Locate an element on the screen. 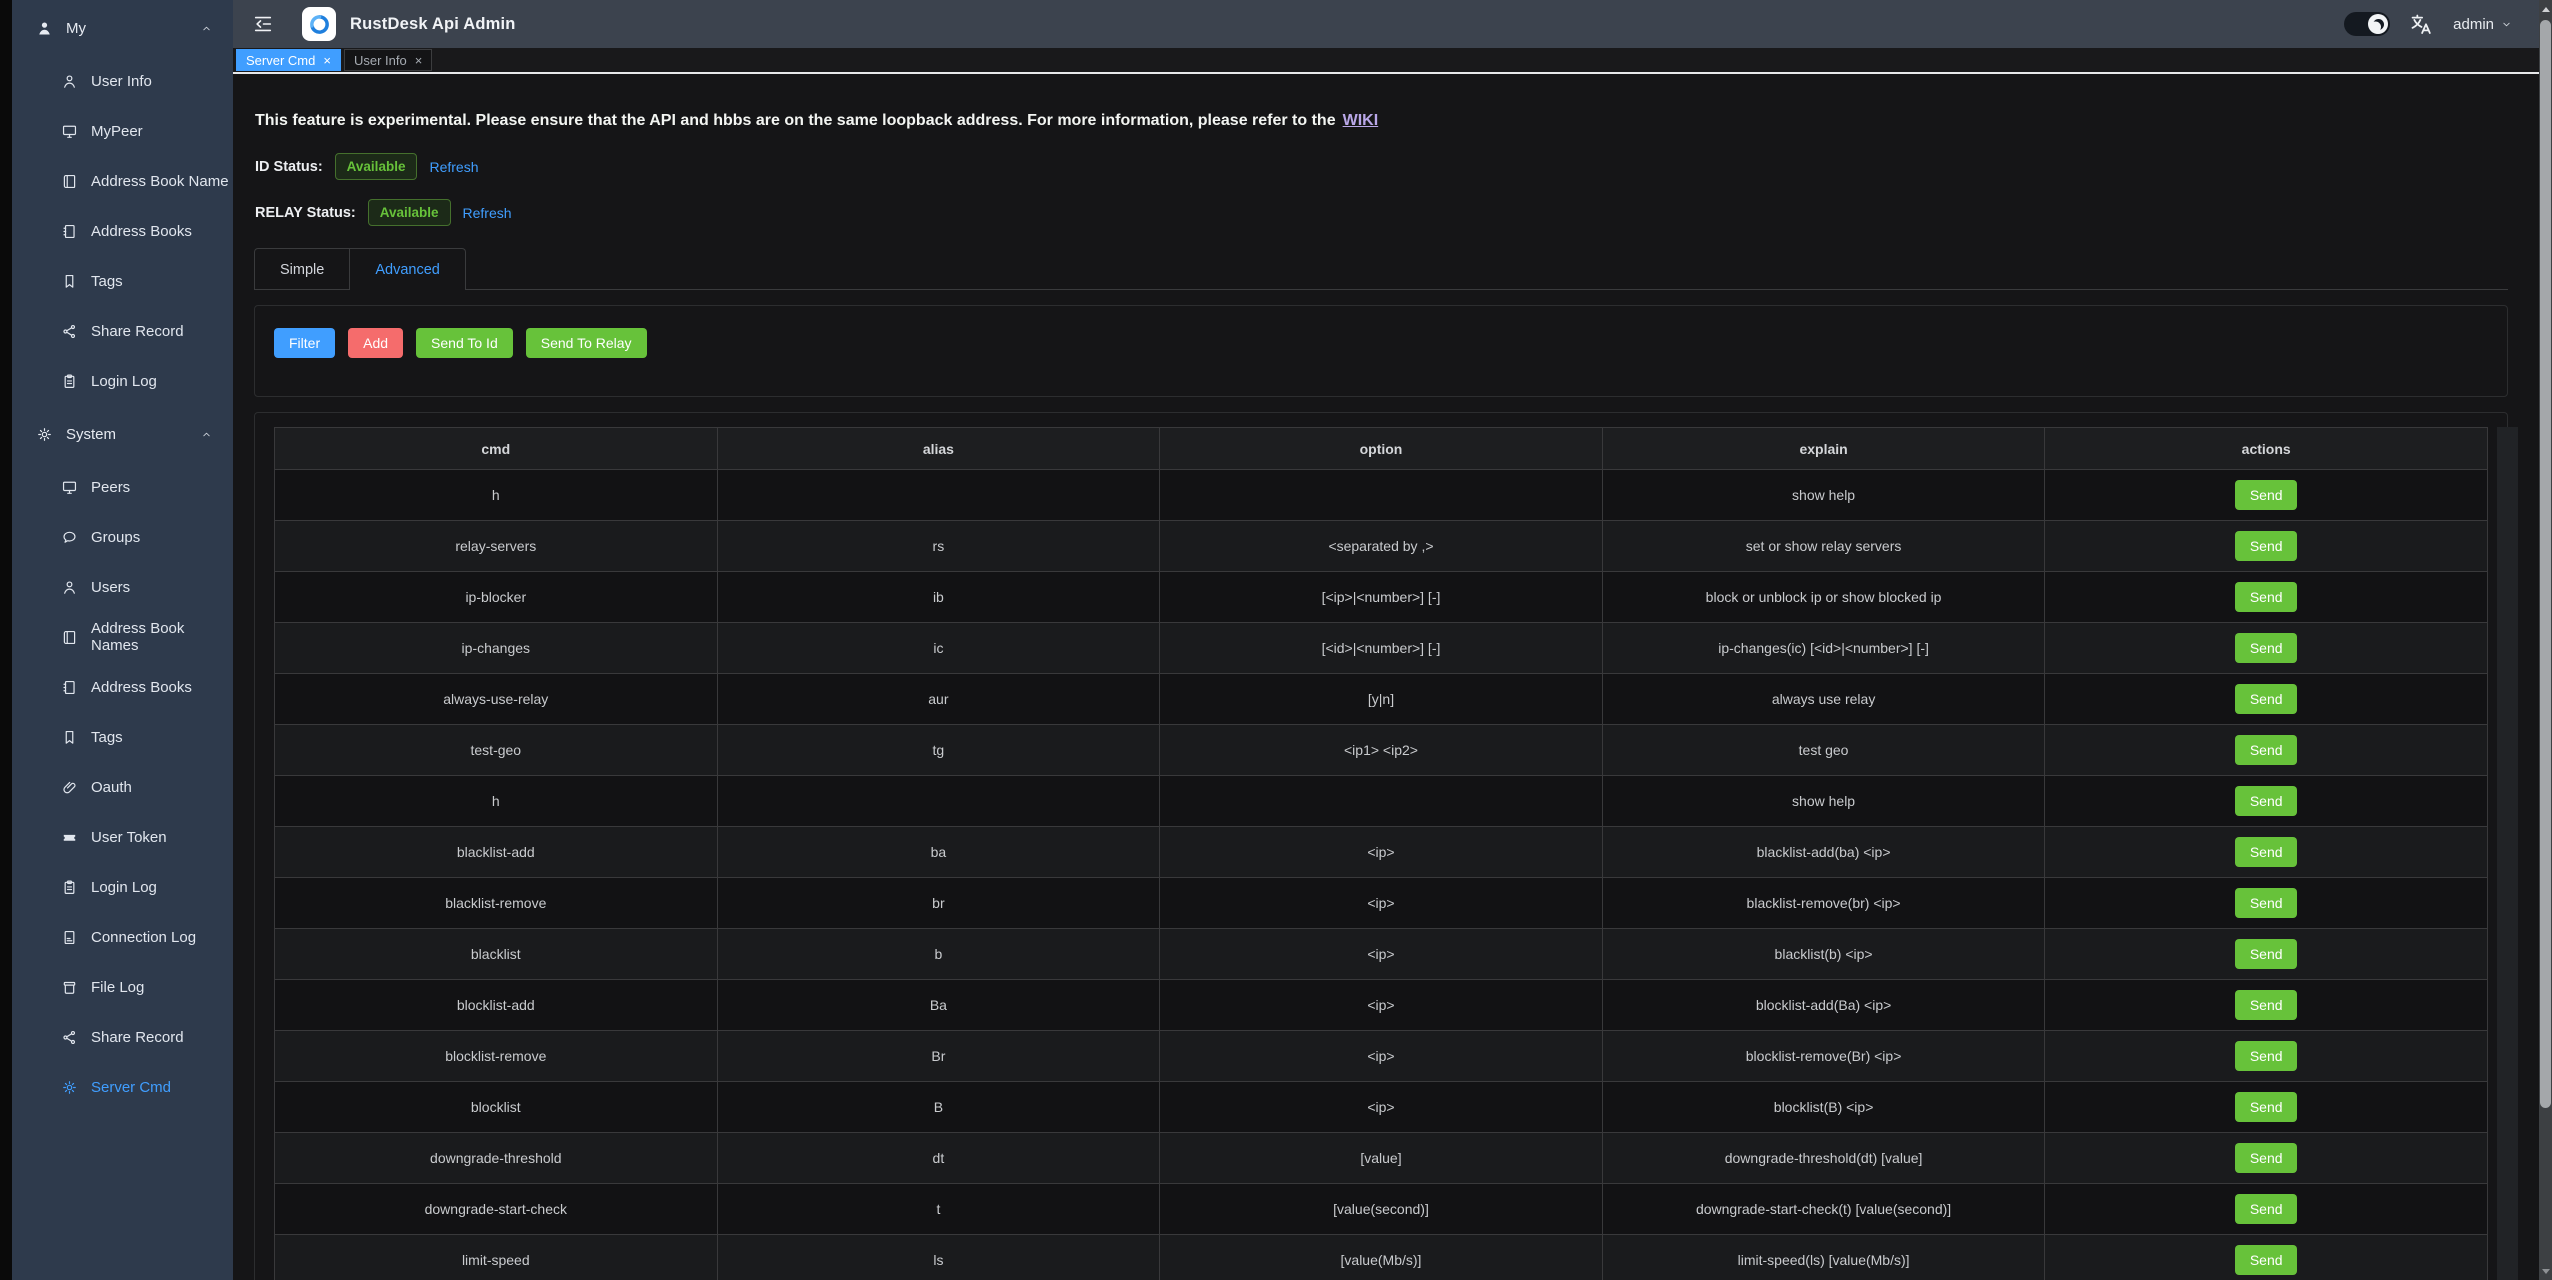 This screenshot has width=2552, height=1280. sidebar-section-system: System is located at coordinates (122, 434).